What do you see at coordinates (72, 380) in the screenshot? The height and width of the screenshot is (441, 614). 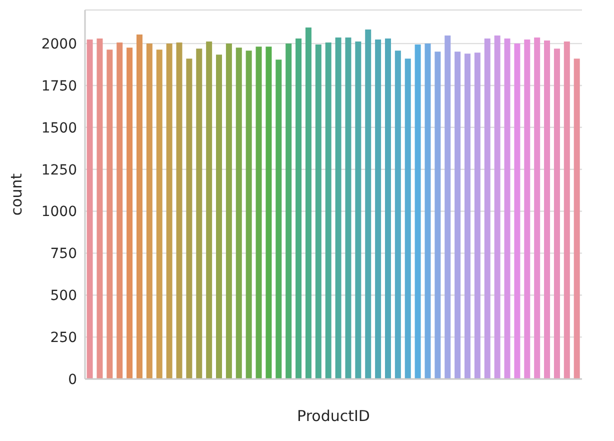 I see `y-tick-label: 0` at bounding box center [72, 380].